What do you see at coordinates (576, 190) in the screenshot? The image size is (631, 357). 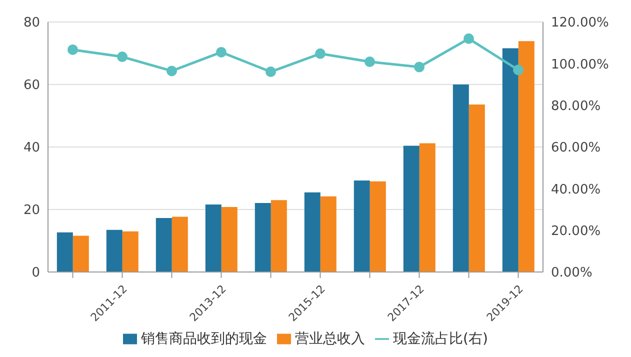 I see `y2-tick-label: 40.00%` at bounding box center [576, 190].